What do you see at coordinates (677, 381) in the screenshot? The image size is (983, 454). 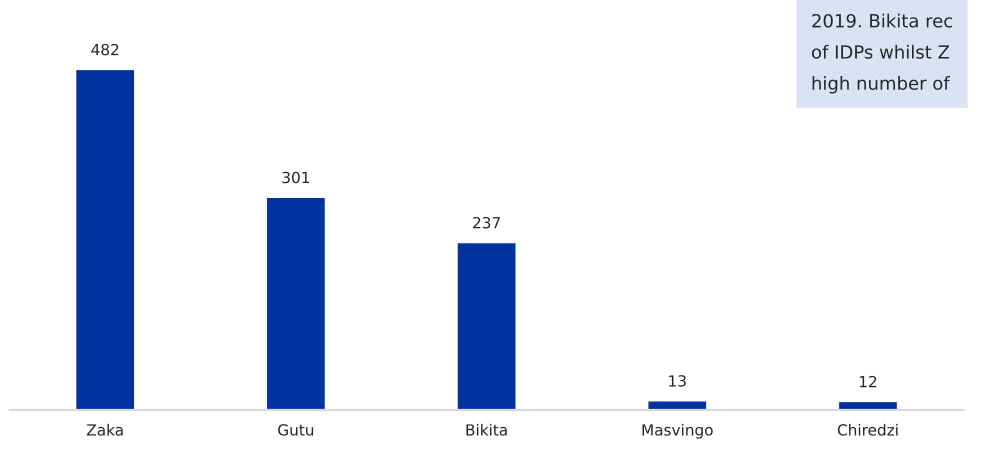 I see `data-label: 13` at bounding box center [677, 381].